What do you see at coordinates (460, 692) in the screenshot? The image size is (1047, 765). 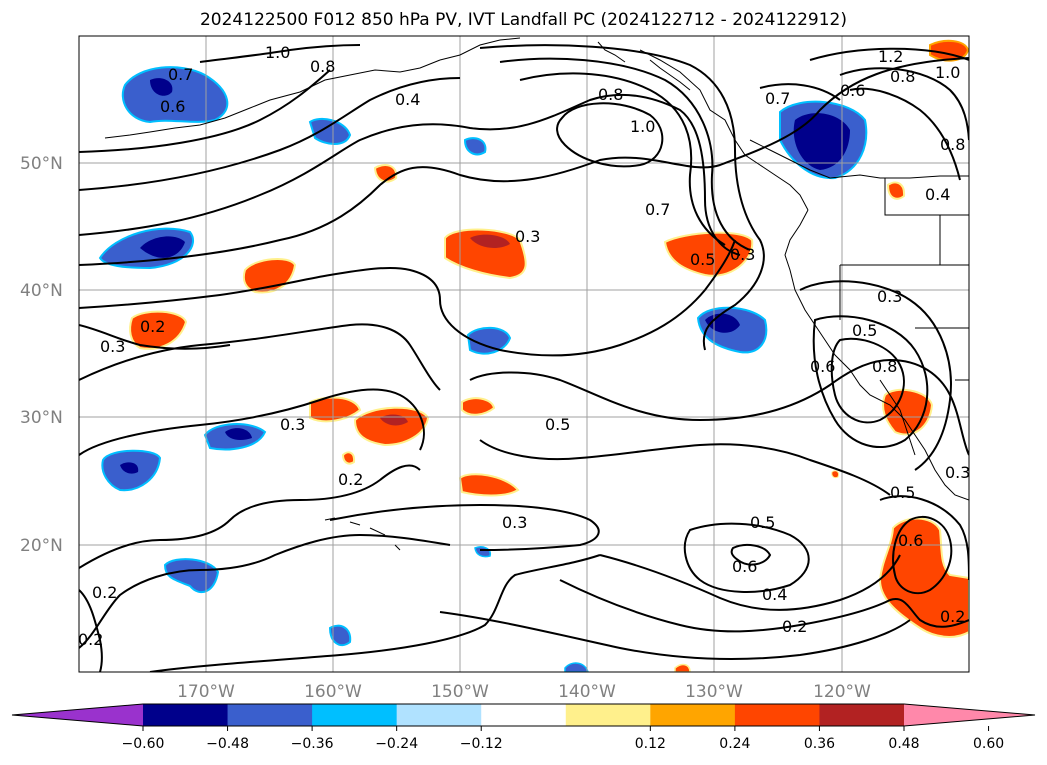 I see `lon-tick-label: 150°W` at bounding box center [460, 692].